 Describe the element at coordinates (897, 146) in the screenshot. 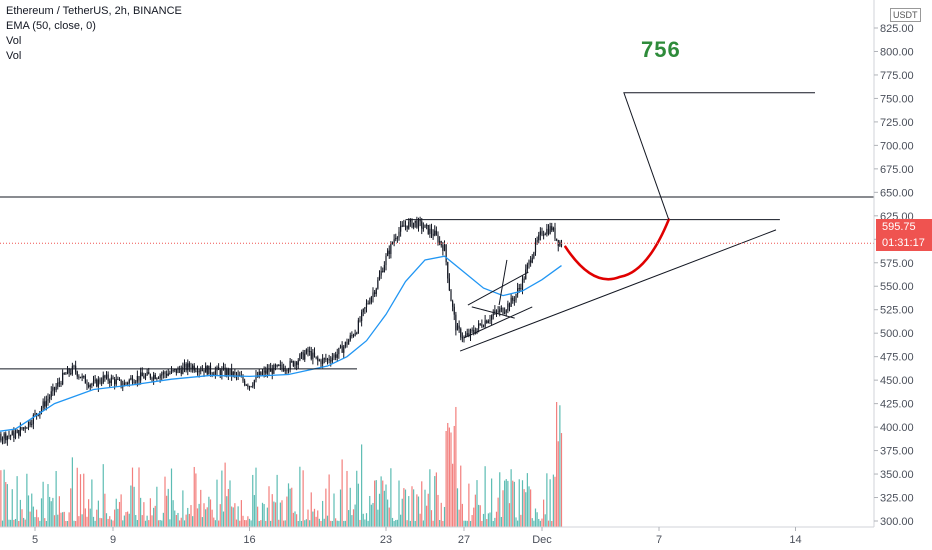

I see `y-tick-label: 700.00` at that location.